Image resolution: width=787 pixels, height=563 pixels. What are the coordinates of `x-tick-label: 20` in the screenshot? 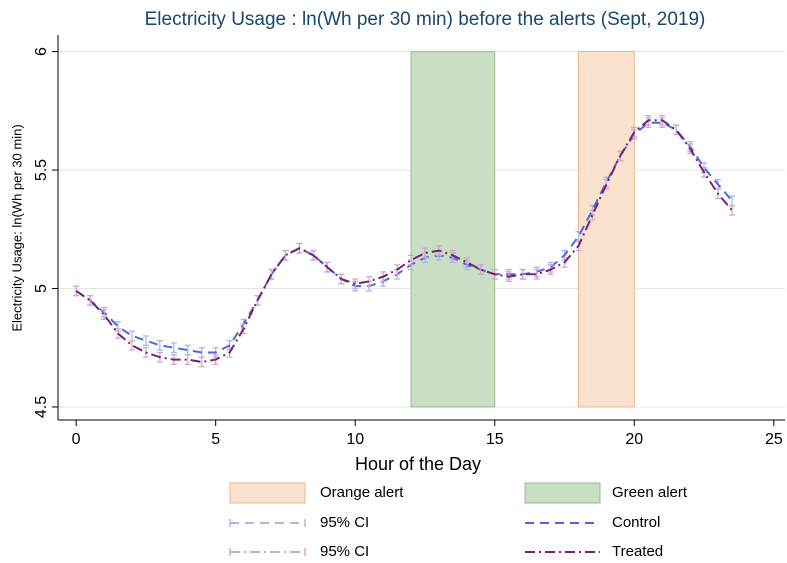 It's located at (634, 439).